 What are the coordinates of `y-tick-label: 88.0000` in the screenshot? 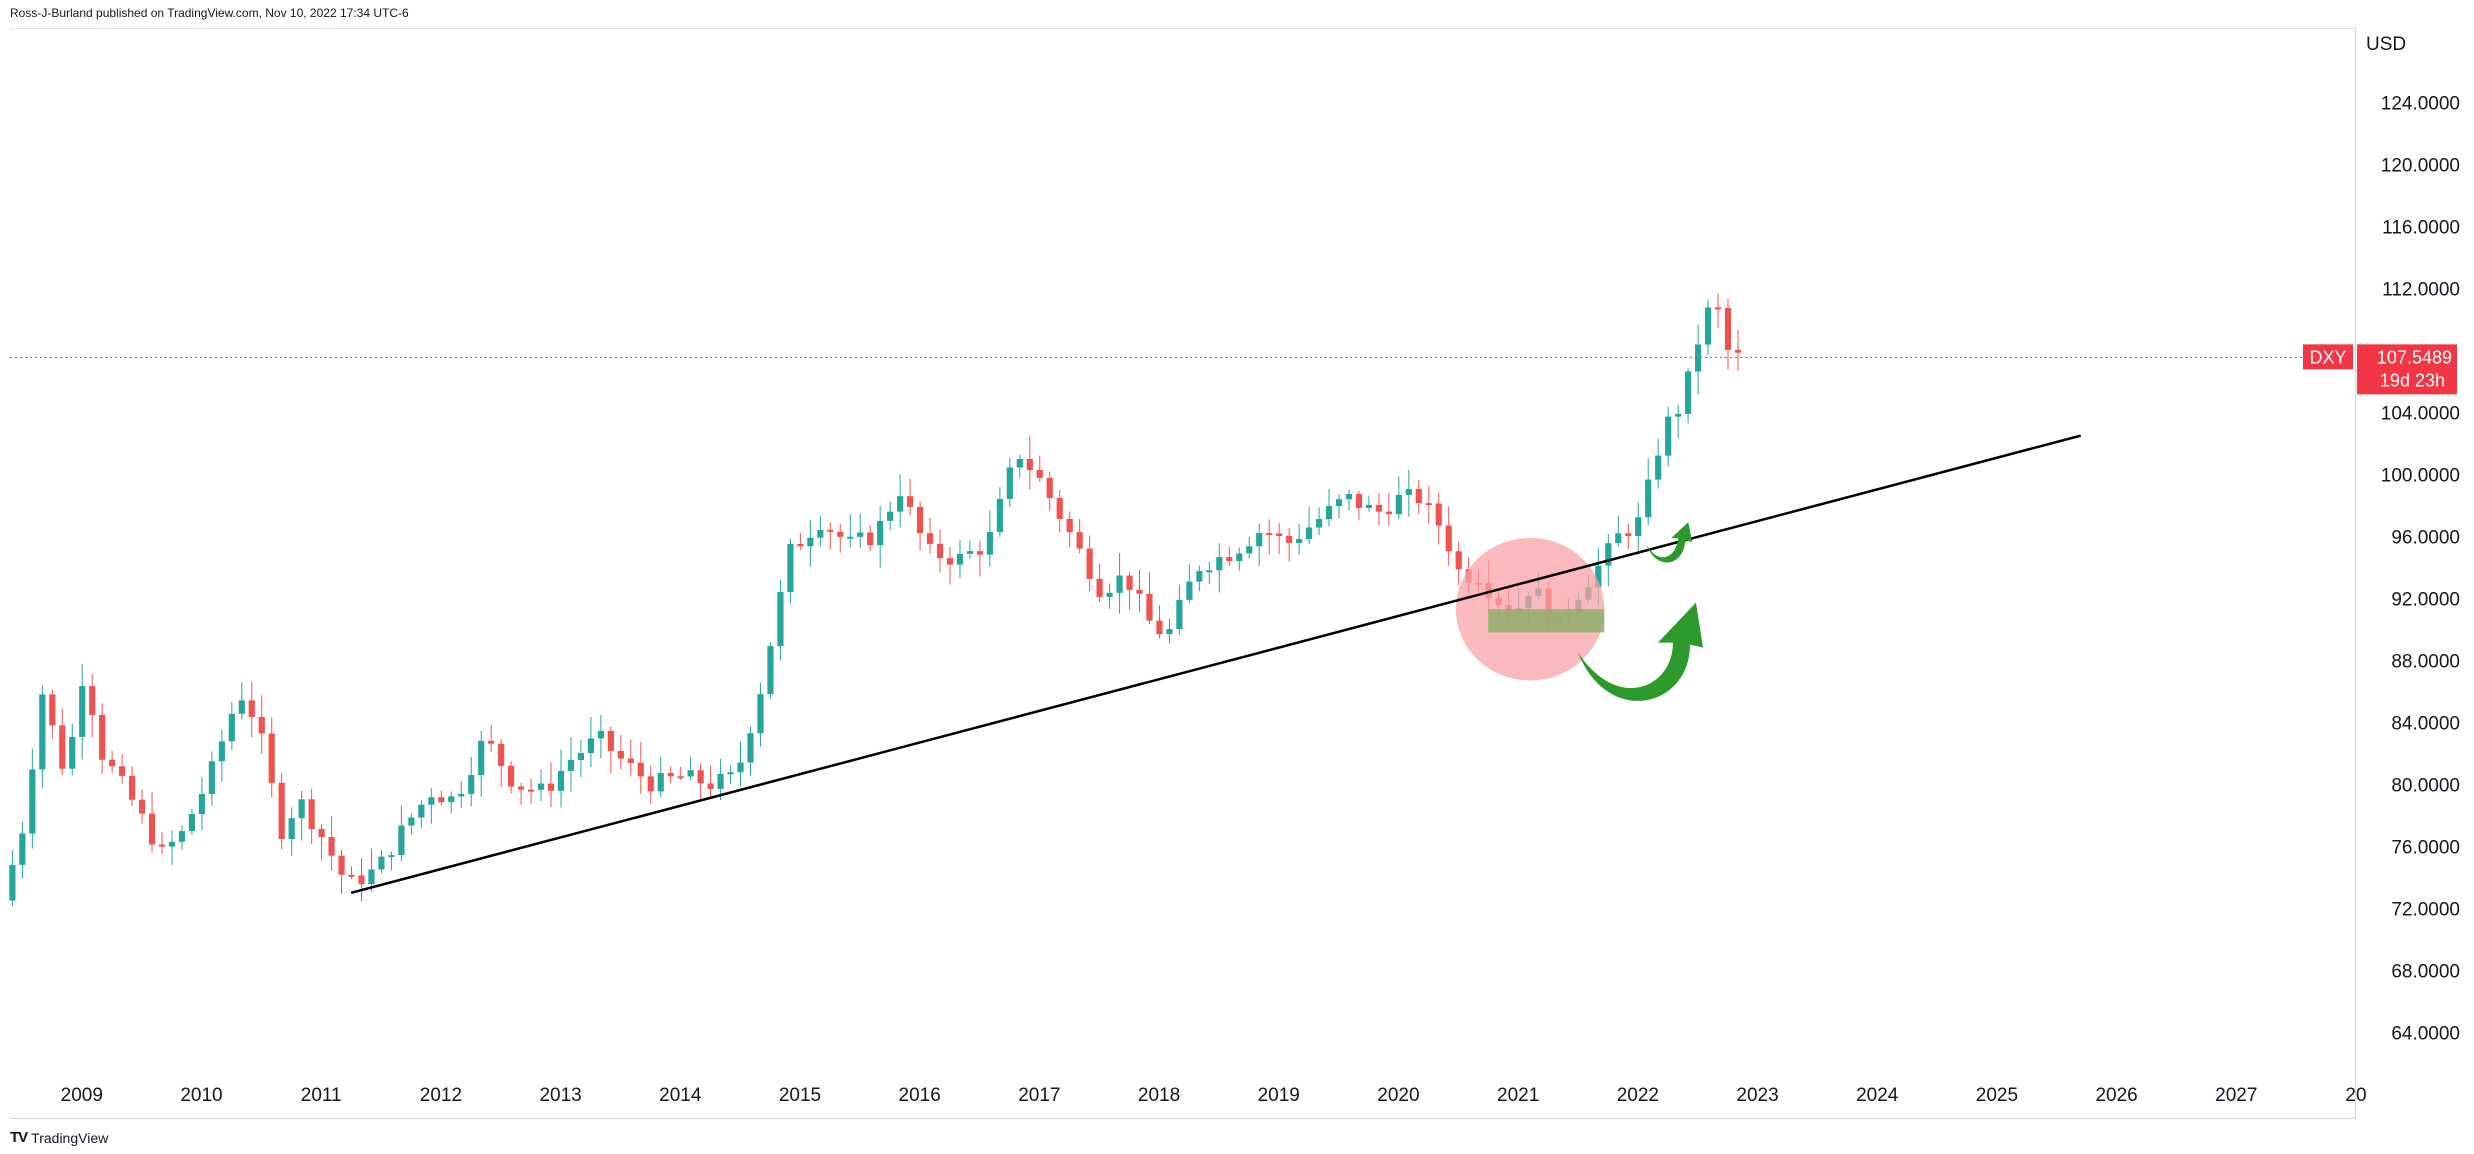 It's located at (2425, 661).